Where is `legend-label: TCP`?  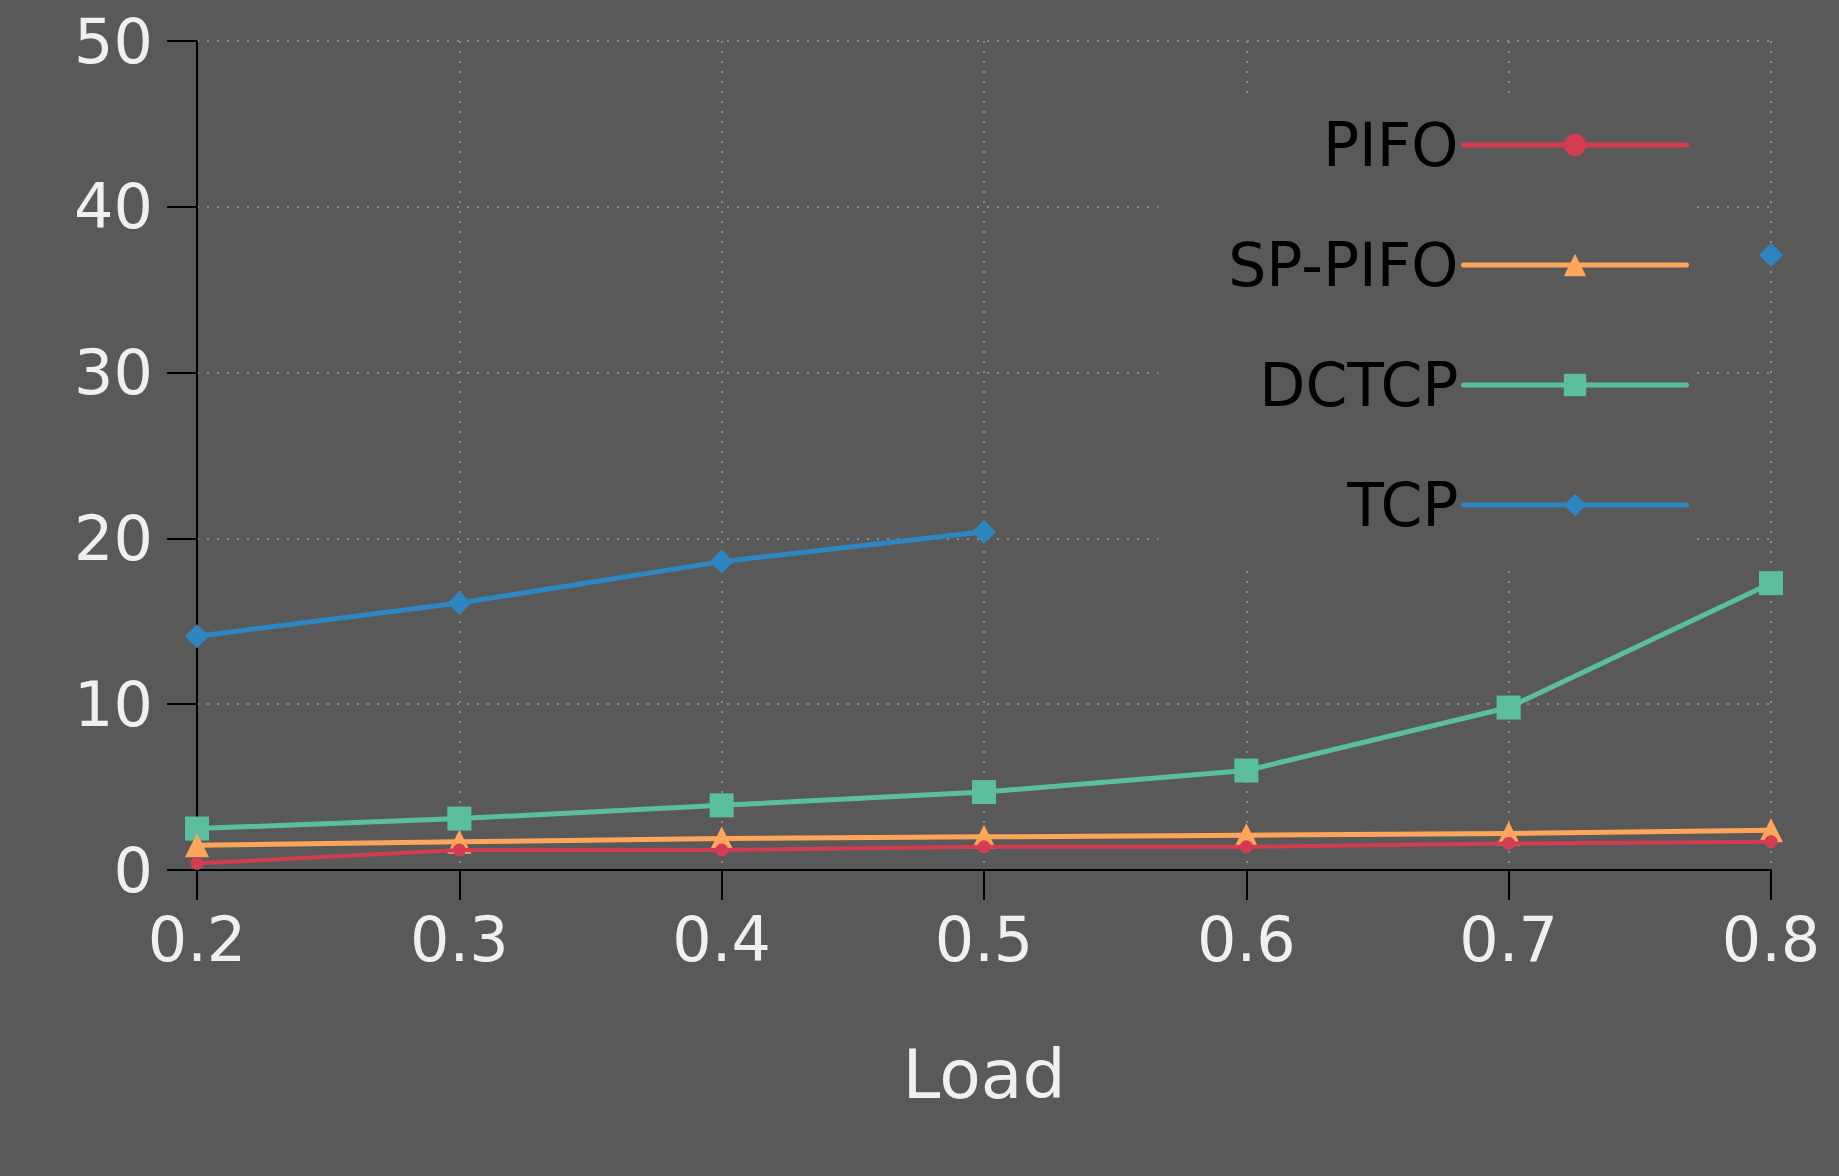
legend-label: TCP is located at coordinates (1402, 505).